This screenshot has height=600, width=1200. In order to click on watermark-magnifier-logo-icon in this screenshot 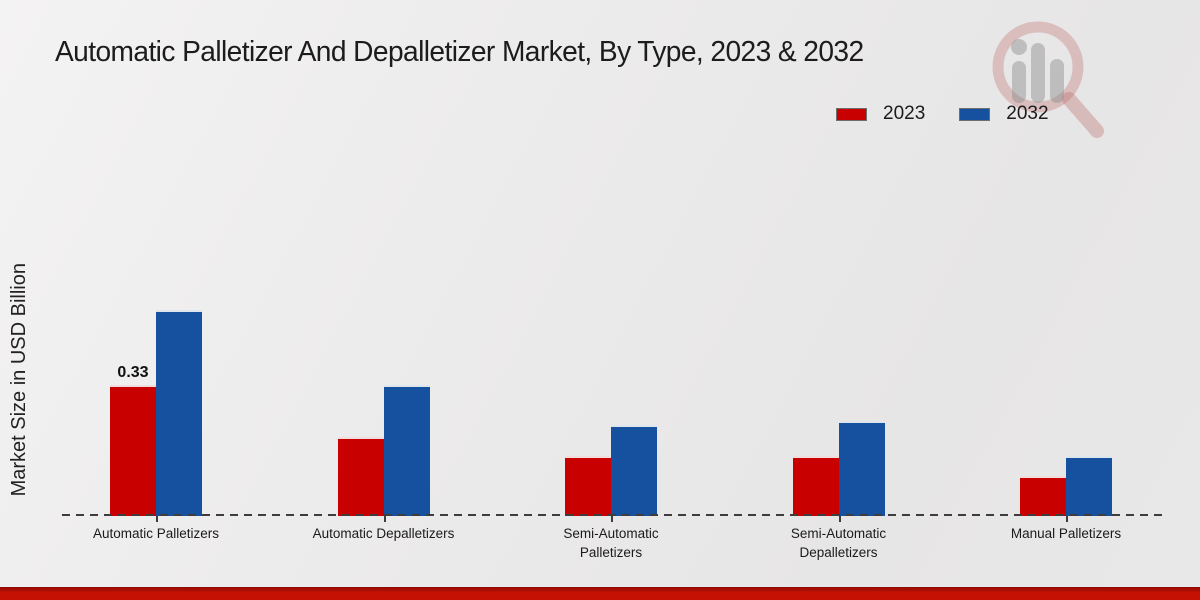, I will do `click(1048, 79)`.